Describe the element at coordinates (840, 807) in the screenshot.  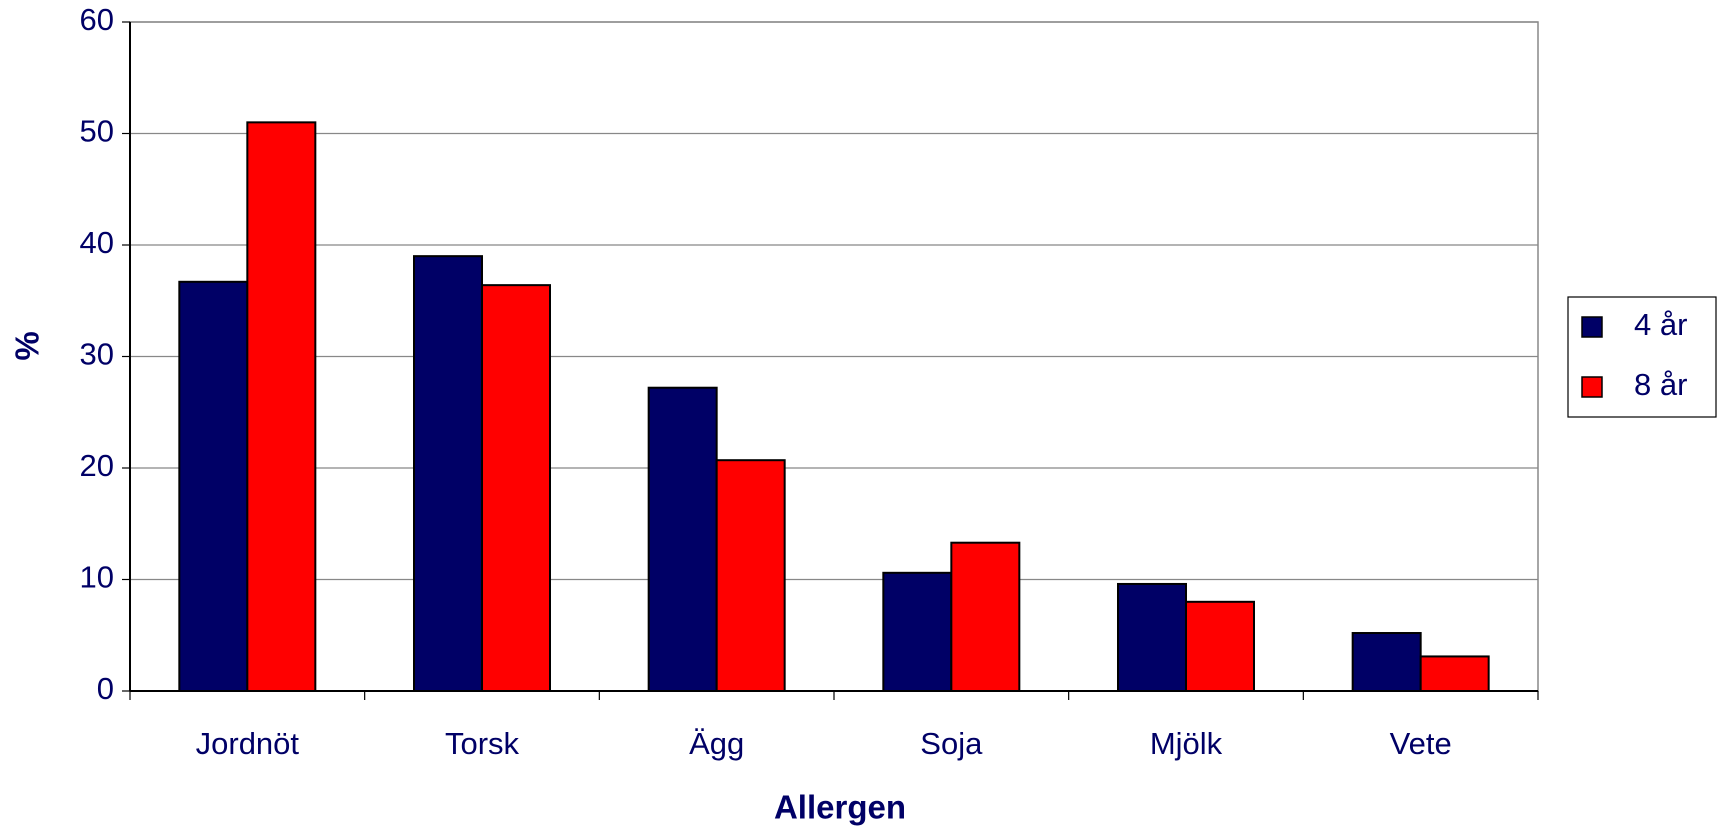
I see `x-axis-title: Allergen` at that location.